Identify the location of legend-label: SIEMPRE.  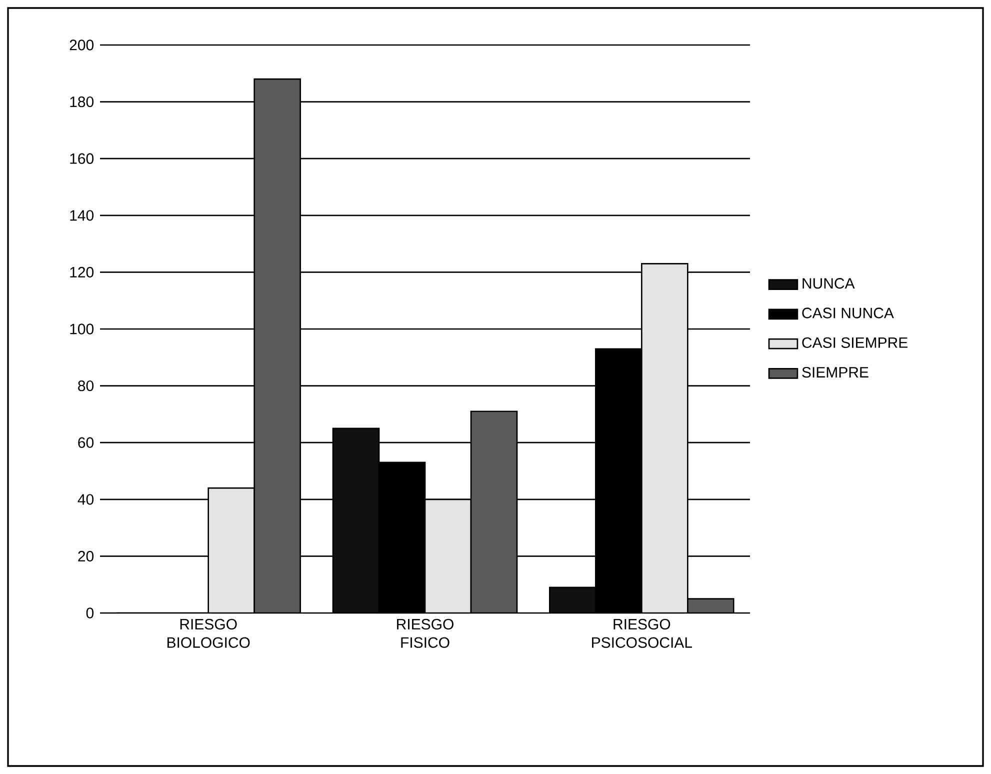
(835, 372).